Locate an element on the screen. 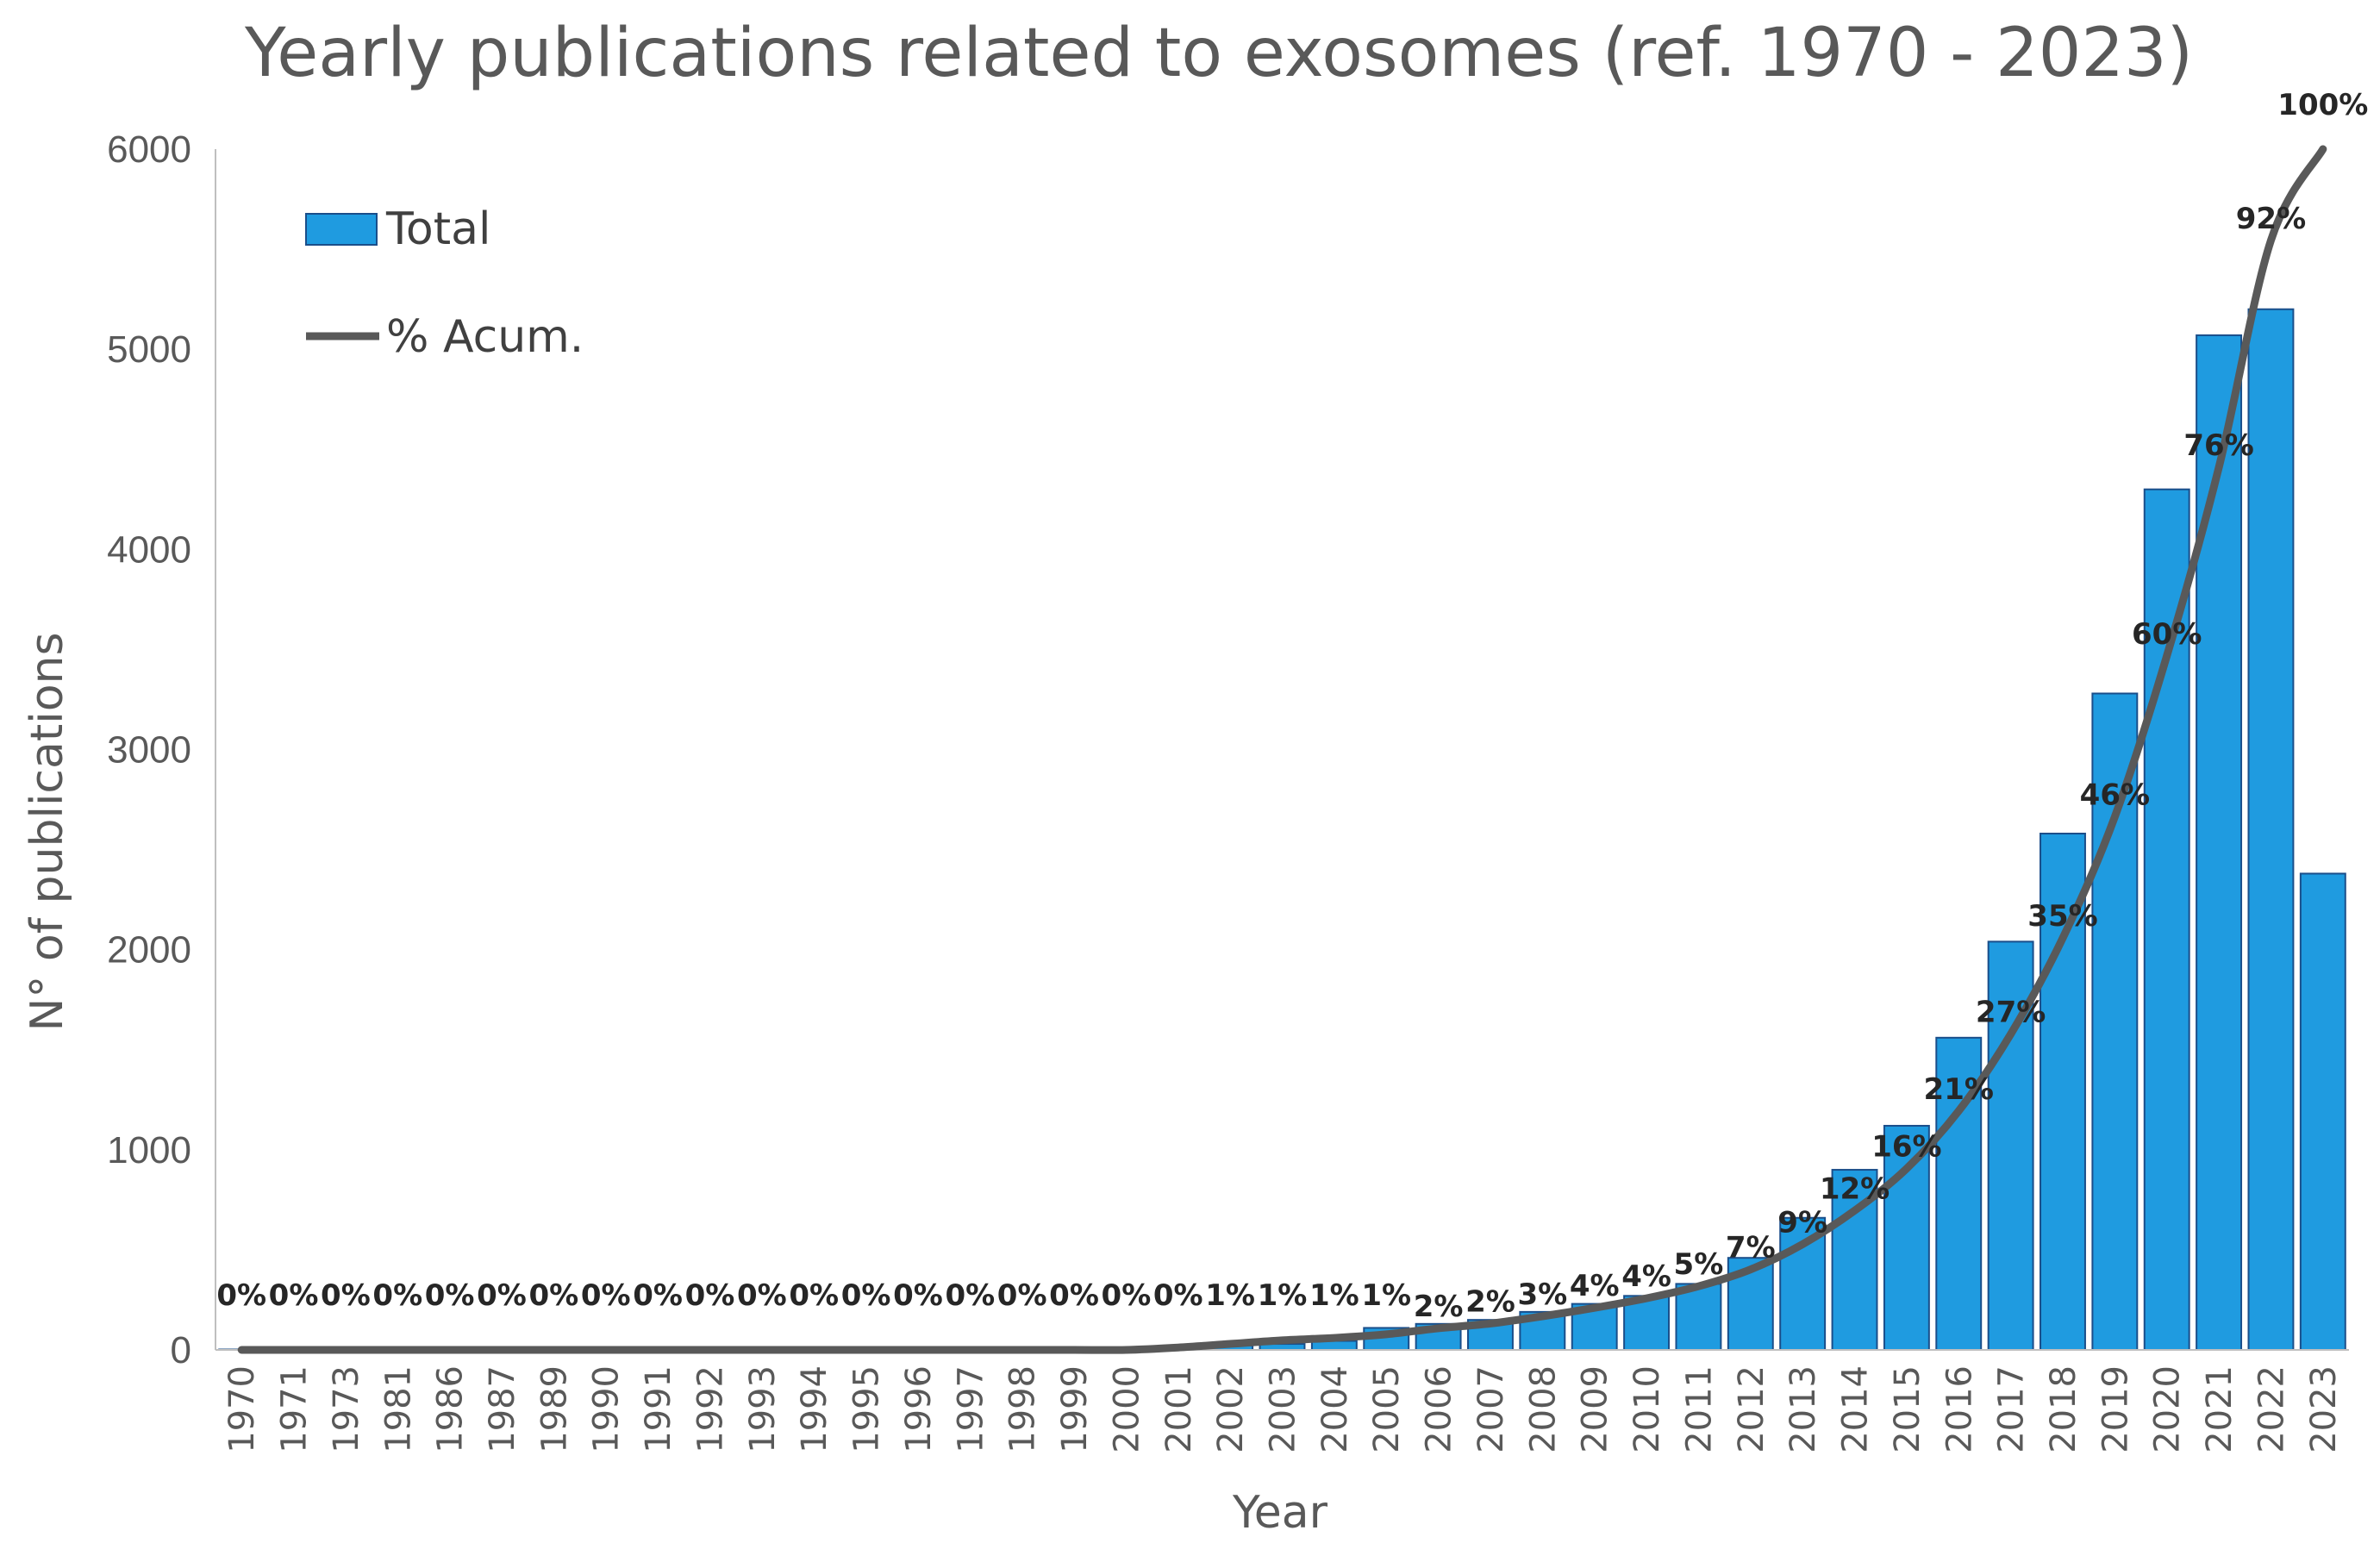 The height and width of the screenshot is (1543, 2380). data-label: 5% is located at coordinates (1699, 1264).